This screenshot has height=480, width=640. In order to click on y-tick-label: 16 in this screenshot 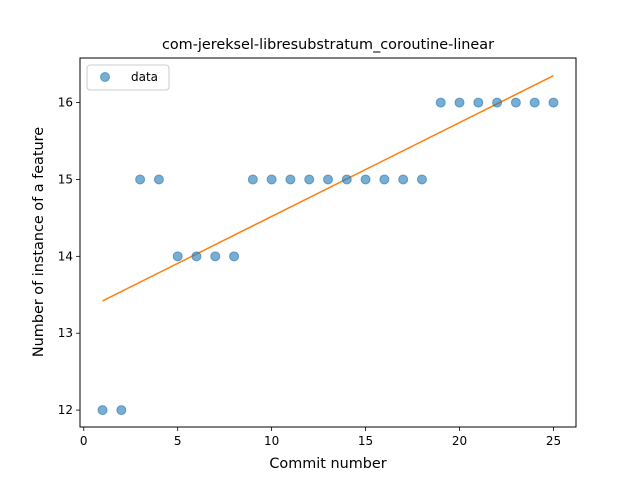, I will do `click(65, 103)`.